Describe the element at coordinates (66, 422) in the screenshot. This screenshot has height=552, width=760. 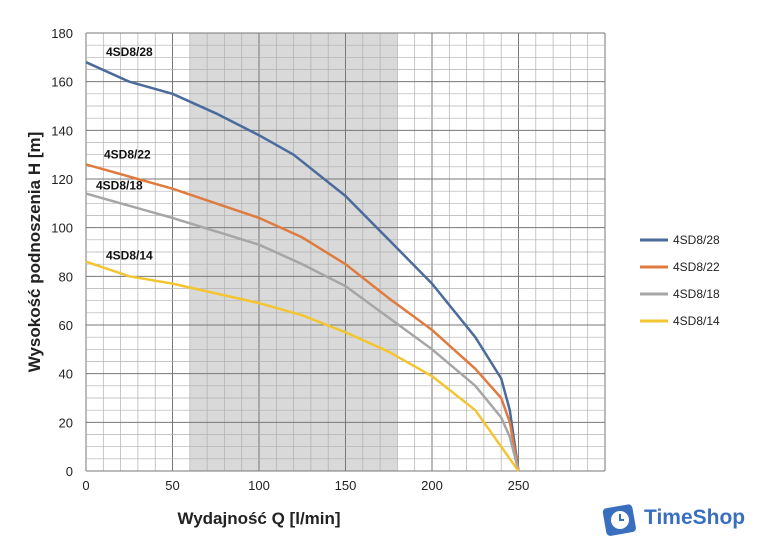
I see `y-tick-label: 20` at that location.